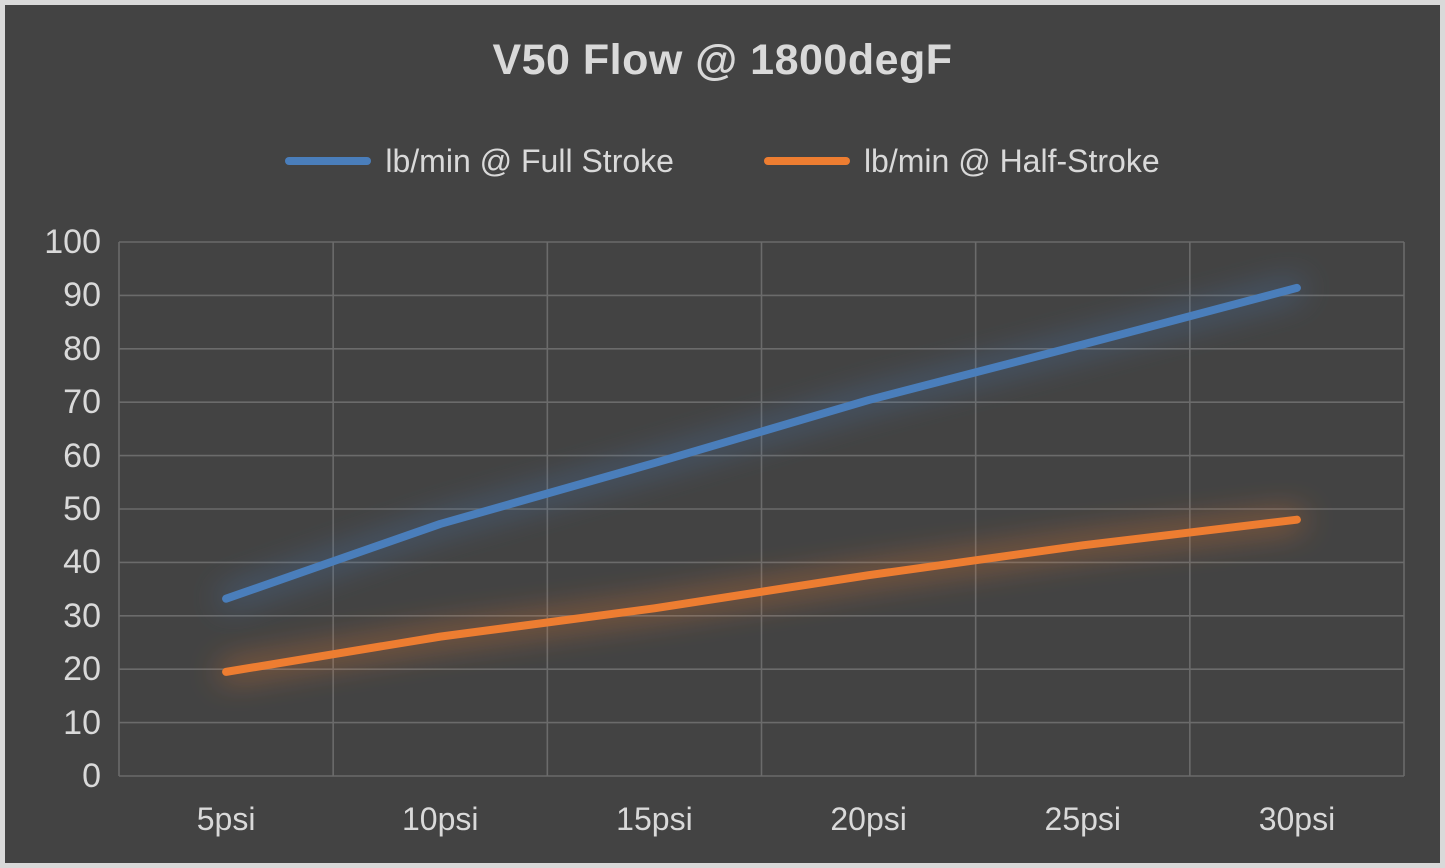 The width and height of the screenshot is (1445, 868). Describe the element at coordinates (82, 562) in the screenshot. I see `y-axis-tick-label: 40` at that location.